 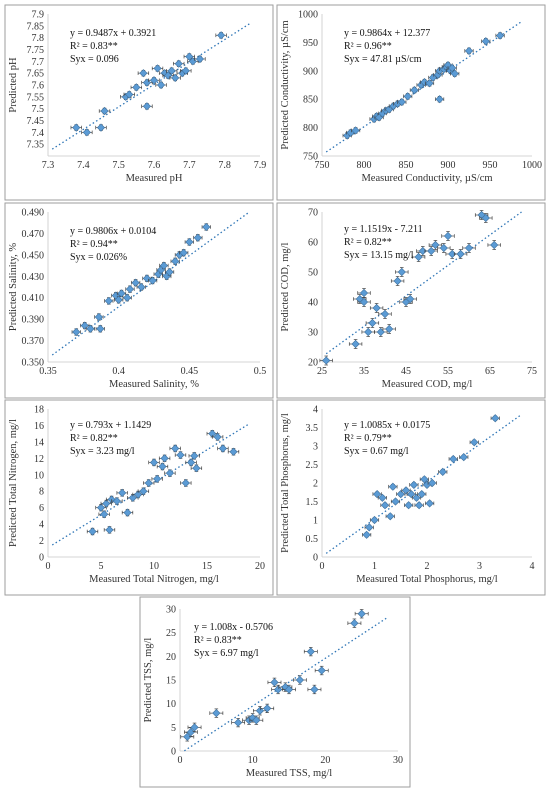 What do you see at coordinates (48, 371) in the screenshot?
I see `x-tick-label: 0.35` at bounding box center [48, 371].